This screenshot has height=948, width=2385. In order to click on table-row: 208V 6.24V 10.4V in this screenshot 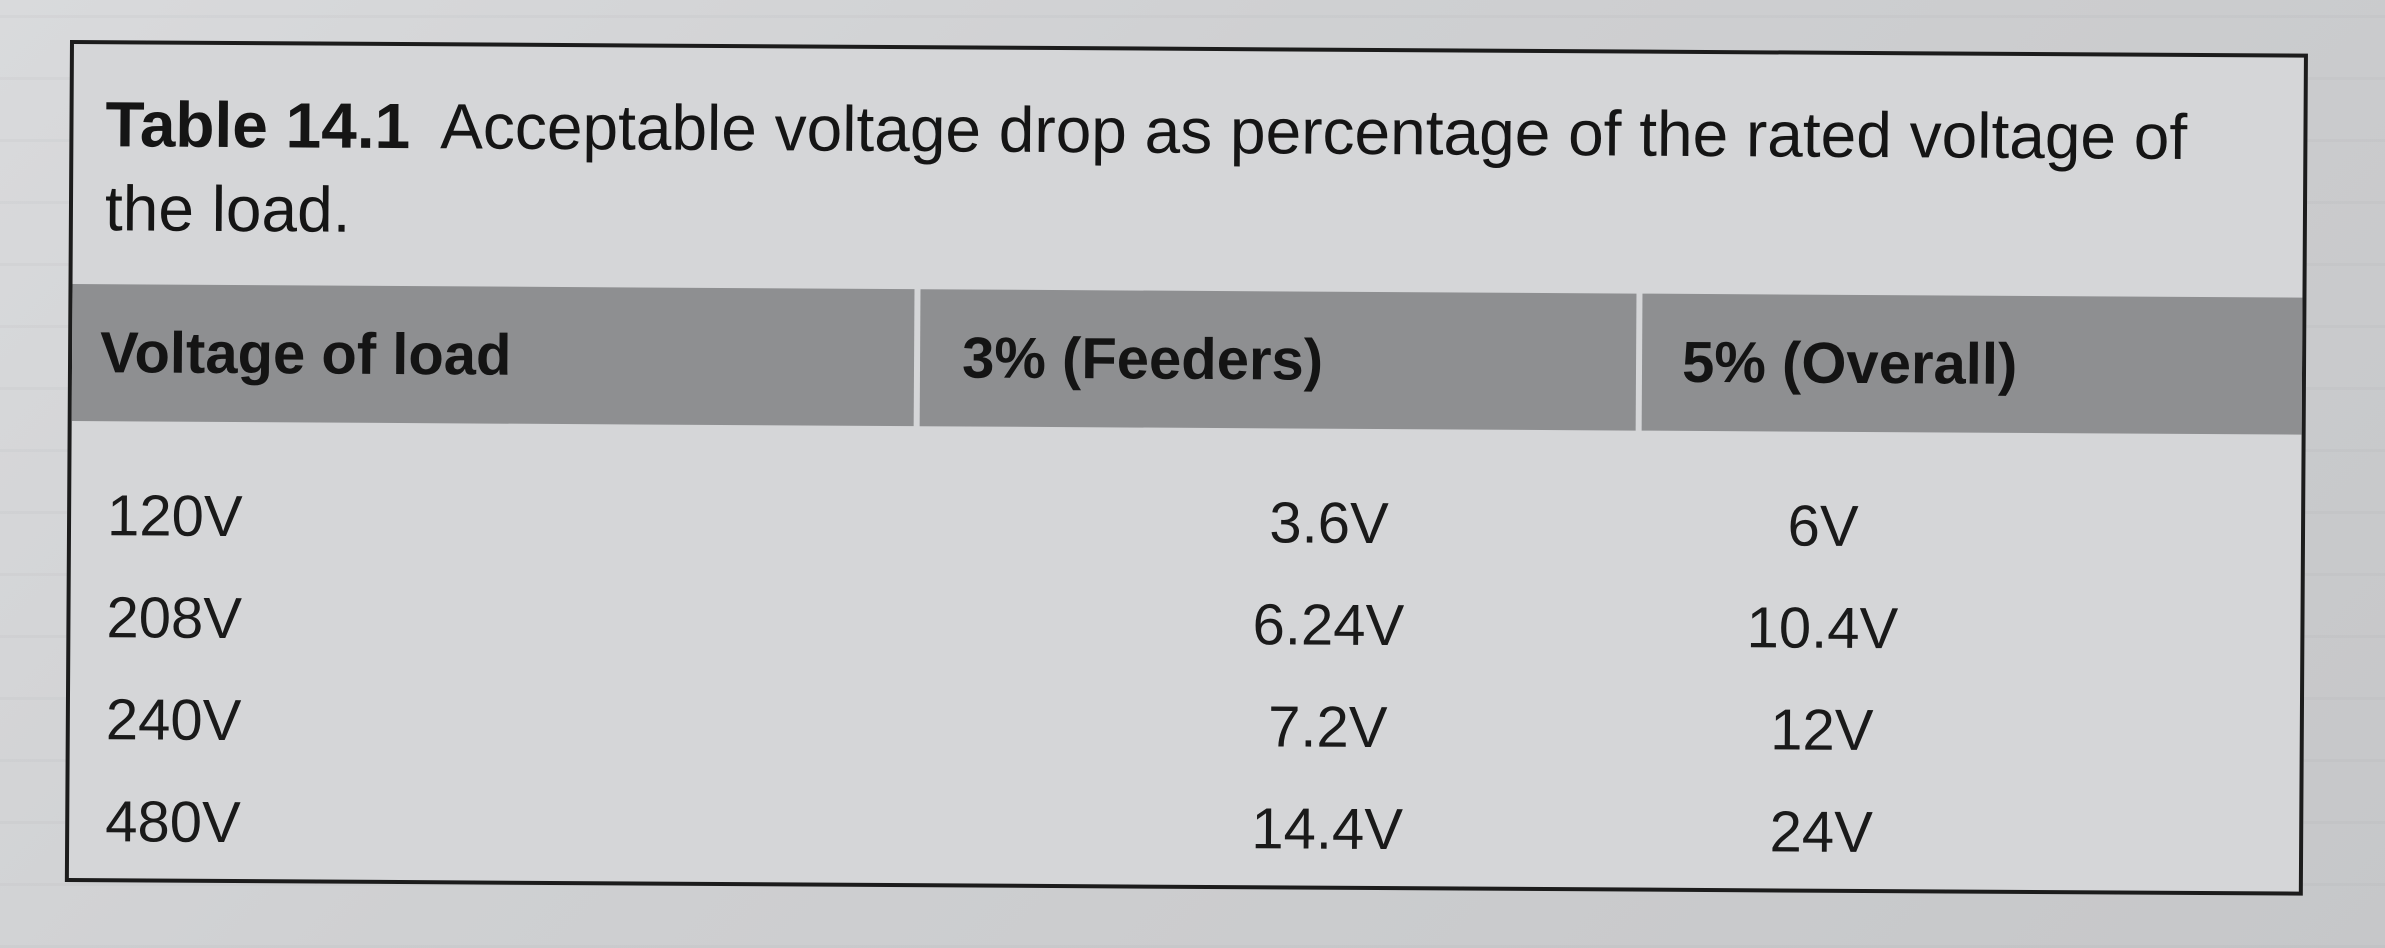, I will do `click(1185, 624)`.